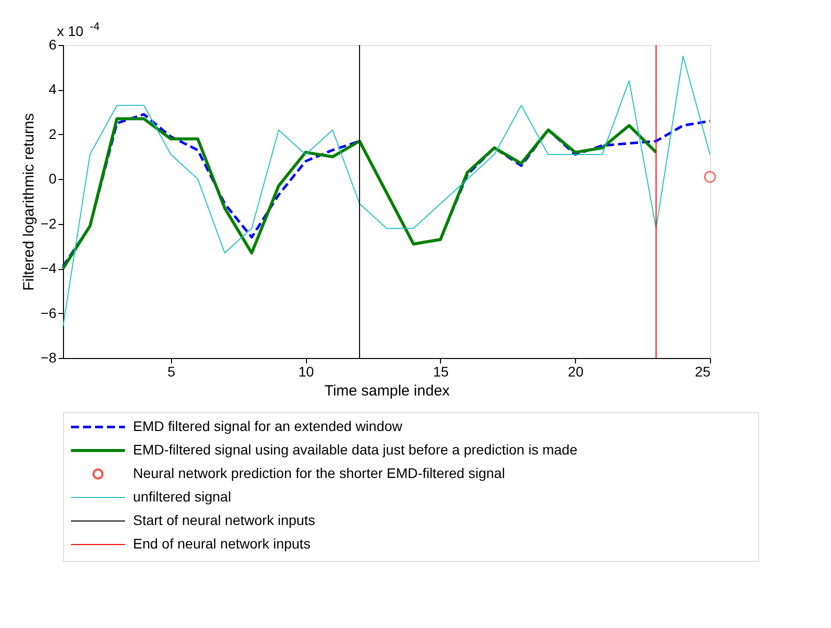 The width and height of the screenshot is (831, 628). What do you see at coordinates (182, 496) in the screenshot?
I see `legend-label: unfiltered signal` at bounding box center [182, 496].